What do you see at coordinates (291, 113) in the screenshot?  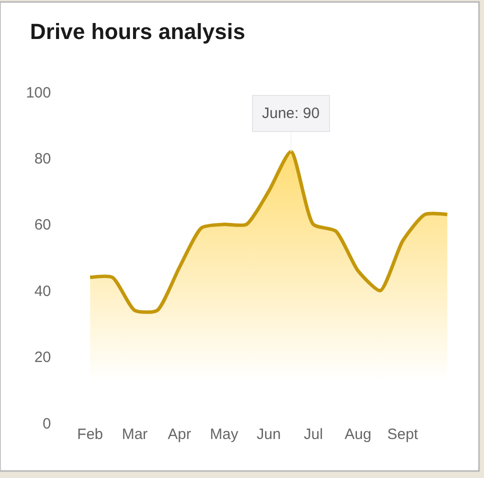 I see `annotation: June: 90` at bounding box center [291, 113].